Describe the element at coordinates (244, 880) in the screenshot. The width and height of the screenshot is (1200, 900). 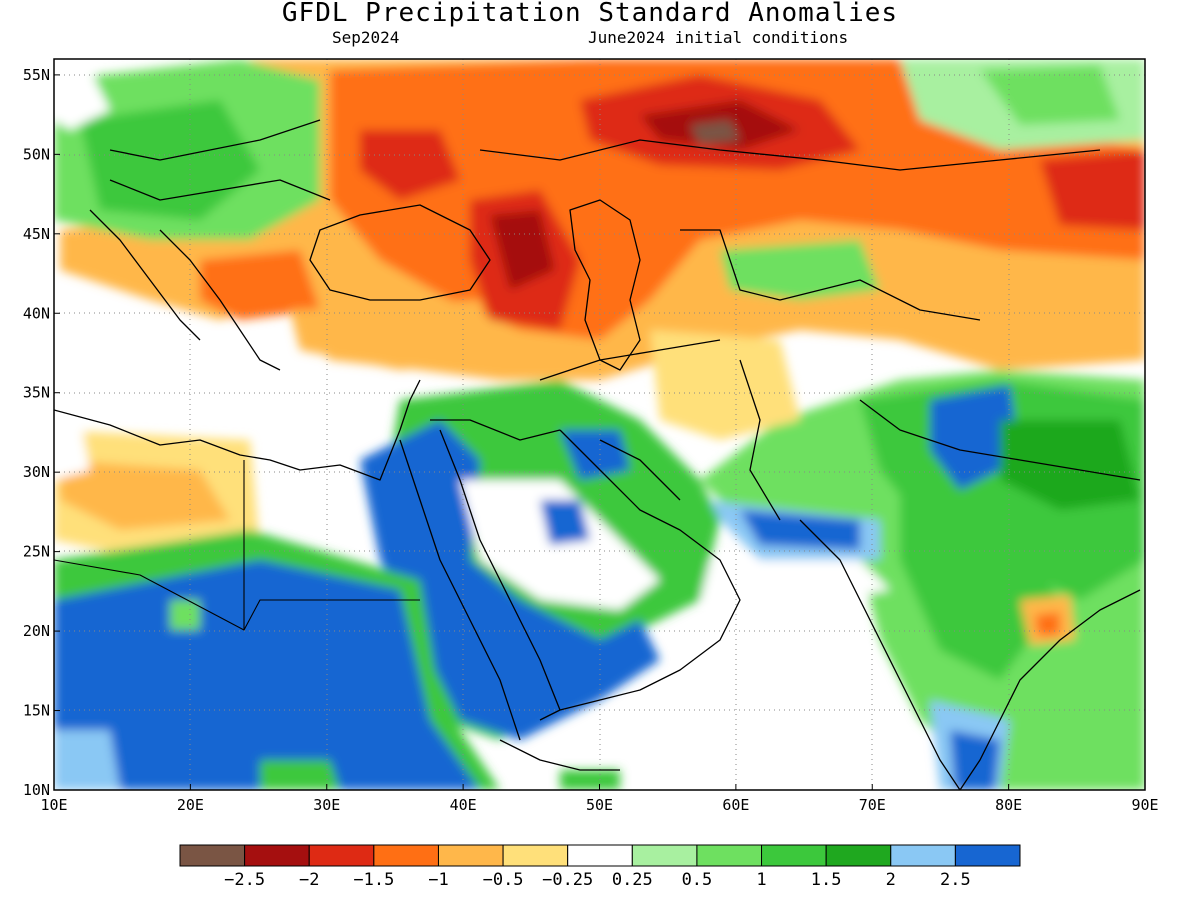
I see `colorbar-label: −2.5` at that location.